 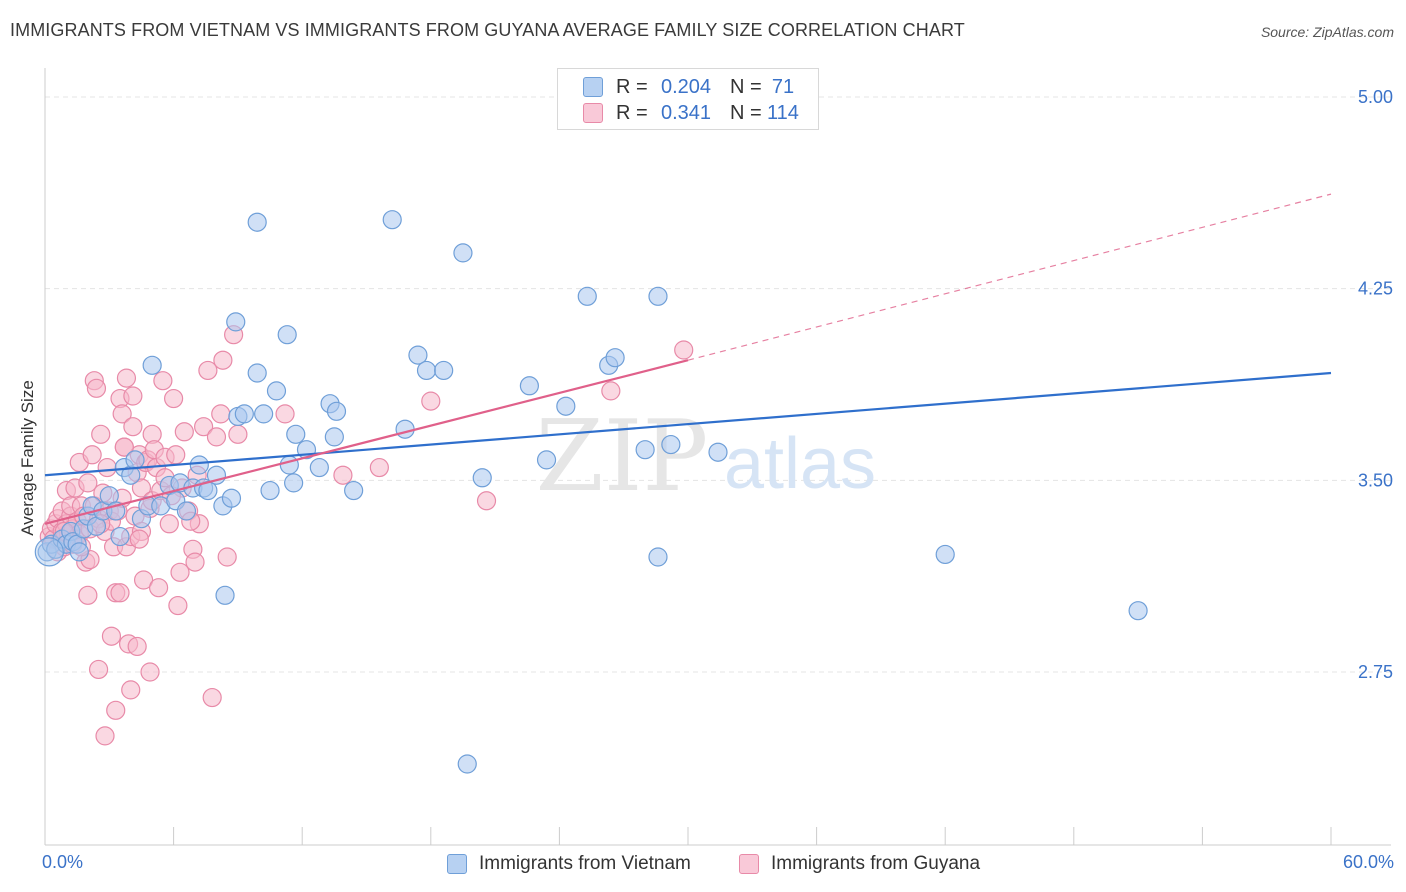 I want to click on bottom-legend-label-guyana: Immigrants from Guyana, so click(x=876, y=863).